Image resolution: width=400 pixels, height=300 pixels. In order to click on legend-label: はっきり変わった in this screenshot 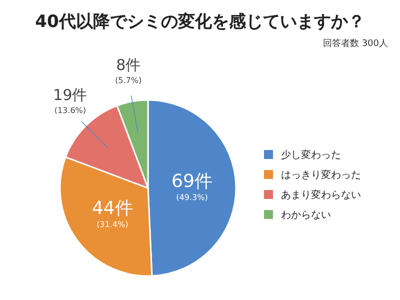, I will do `click(321, 175)`.